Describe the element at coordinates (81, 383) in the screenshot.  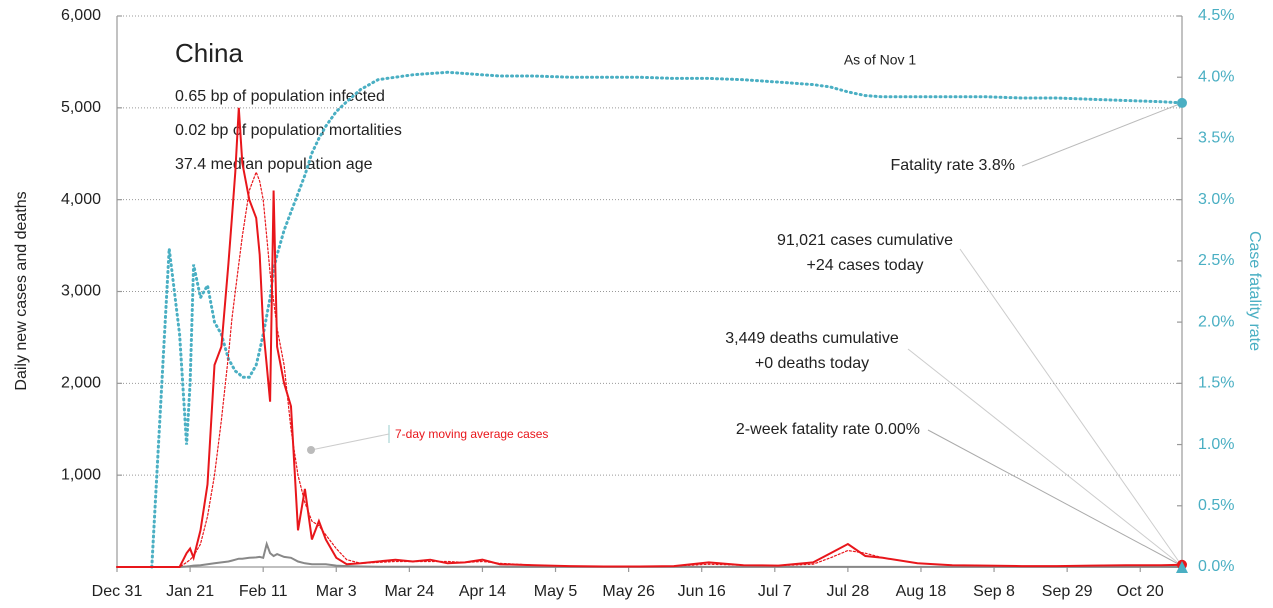
I see `y-tick-label: 2,000` at that location.